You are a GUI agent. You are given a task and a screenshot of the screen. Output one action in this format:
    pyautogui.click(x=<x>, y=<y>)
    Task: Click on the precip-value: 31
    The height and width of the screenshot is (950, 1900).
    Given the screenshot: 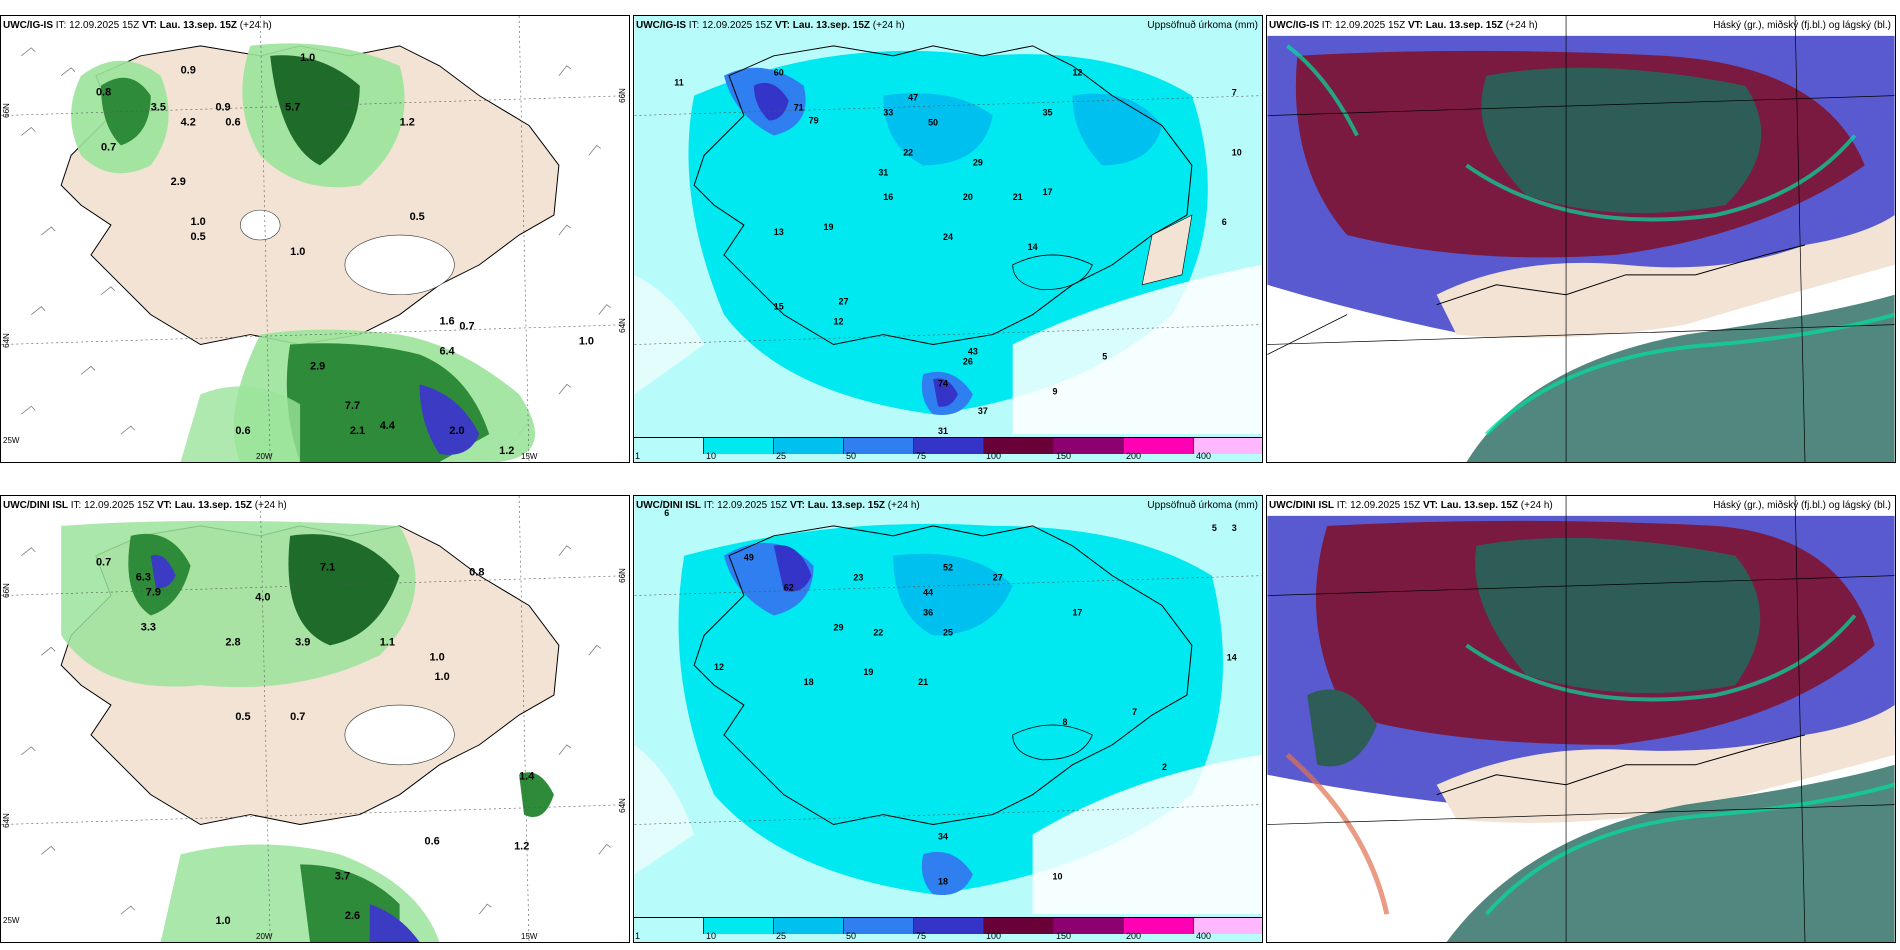 What is the action you would take?
    pyautogui.click(x=883, y=172)
    